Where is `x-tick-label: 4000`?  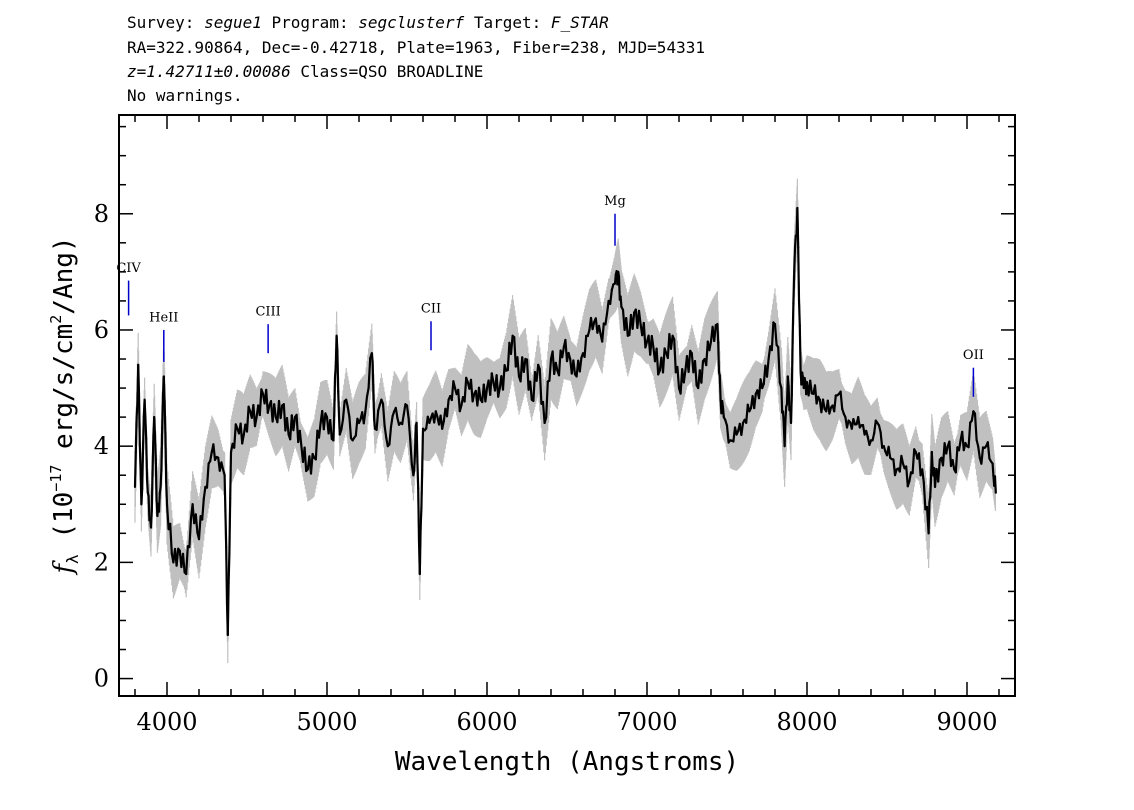
x-tick-label: 4000 is located at coordinates (166, 722).